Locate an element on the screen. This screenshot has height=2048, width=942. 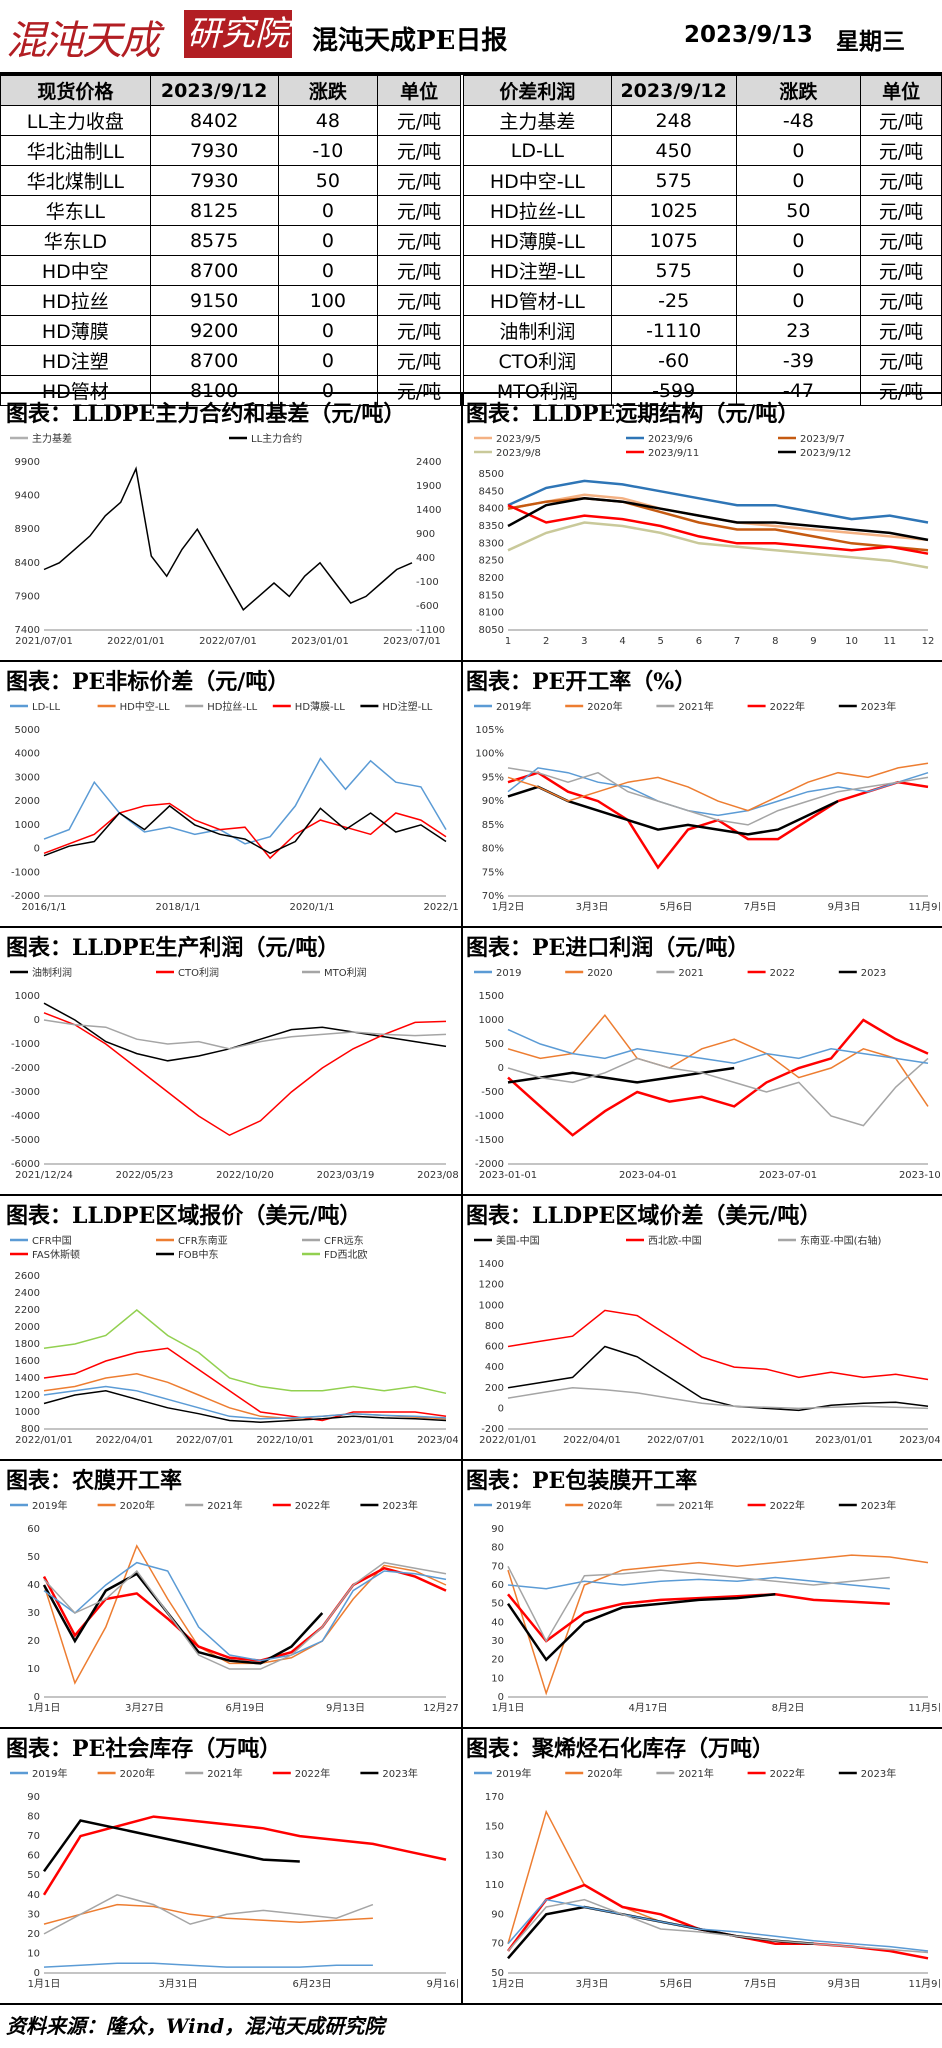
y-tick-label: 1000 is located at coordinates (27, 825).